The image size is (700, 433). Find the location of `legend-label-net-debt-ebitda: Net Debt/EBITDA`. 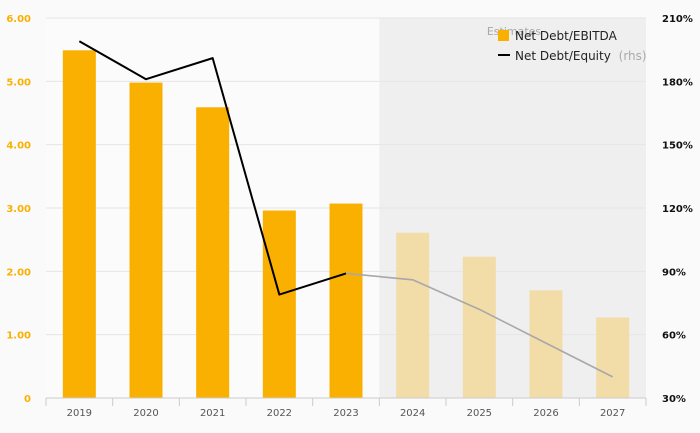

legend-label-net-debt-ebitda: Net Debt/EBITDA is located at coordinates (566, 36).